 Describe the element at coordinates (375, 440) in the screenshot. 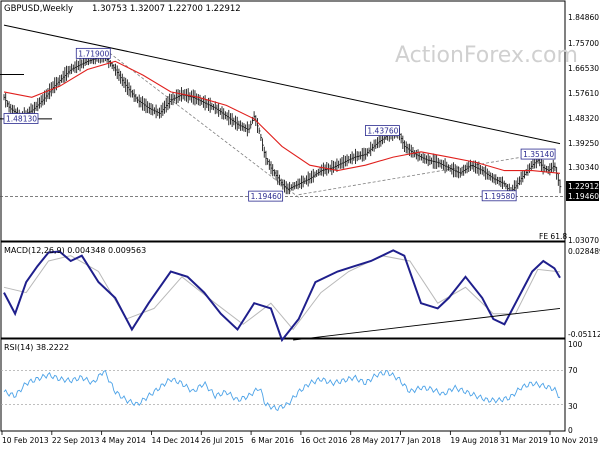

I see `time-axis-label: 28 May 2017` at that location.